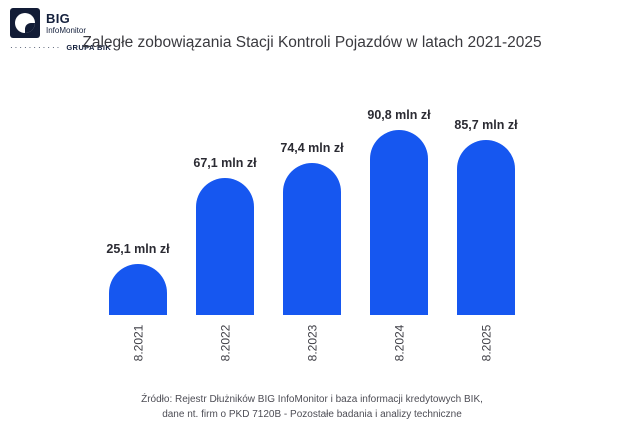 The image size is (624, 437). I want to click on category-label: 8.2025, so click(485, 342).